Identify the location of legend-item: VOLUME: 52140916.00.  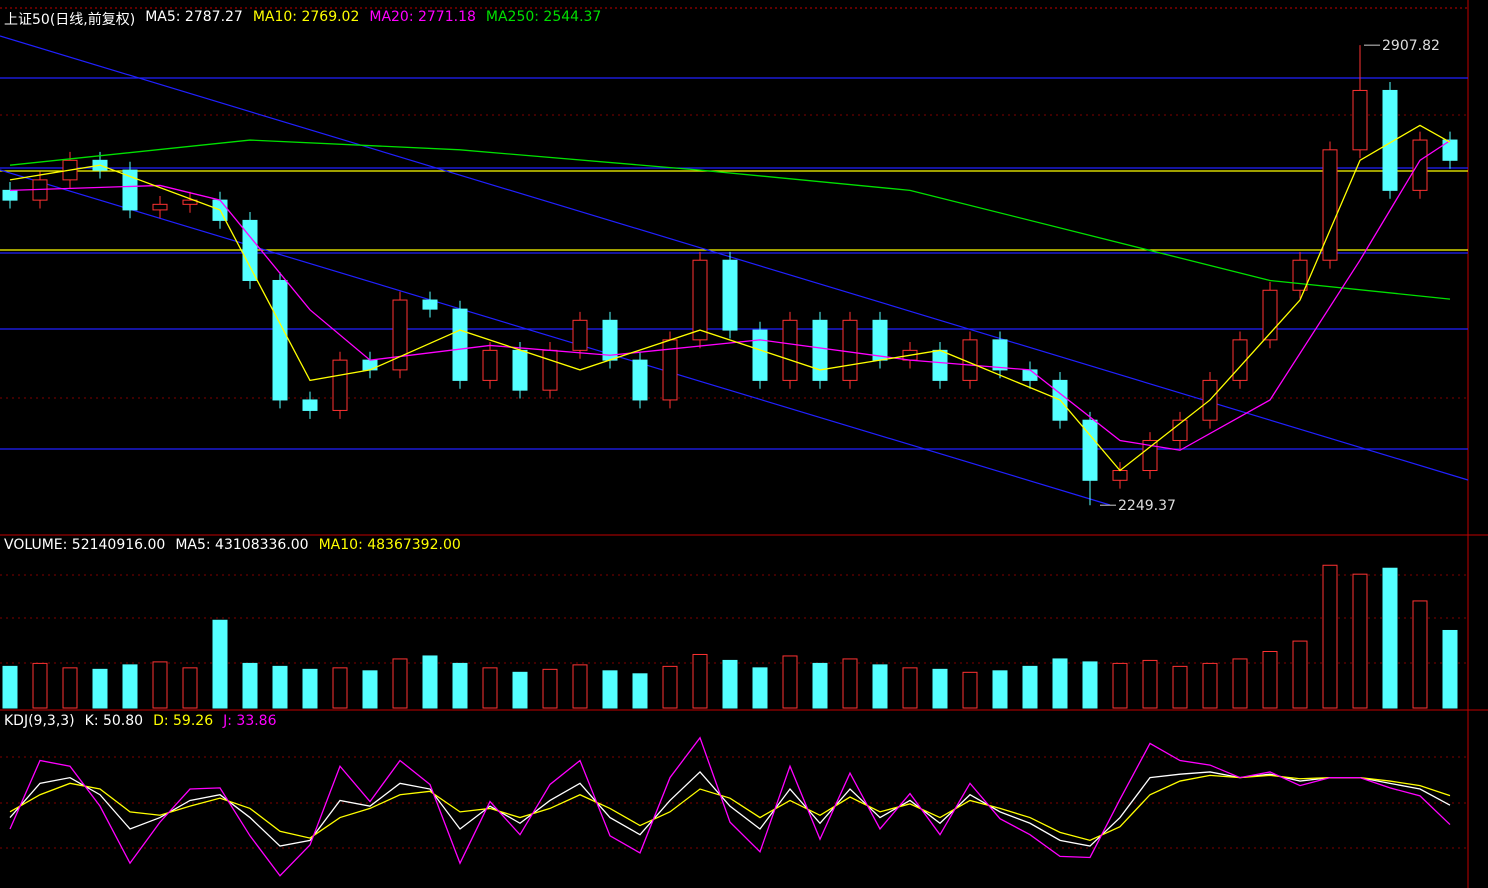
(85, 545).